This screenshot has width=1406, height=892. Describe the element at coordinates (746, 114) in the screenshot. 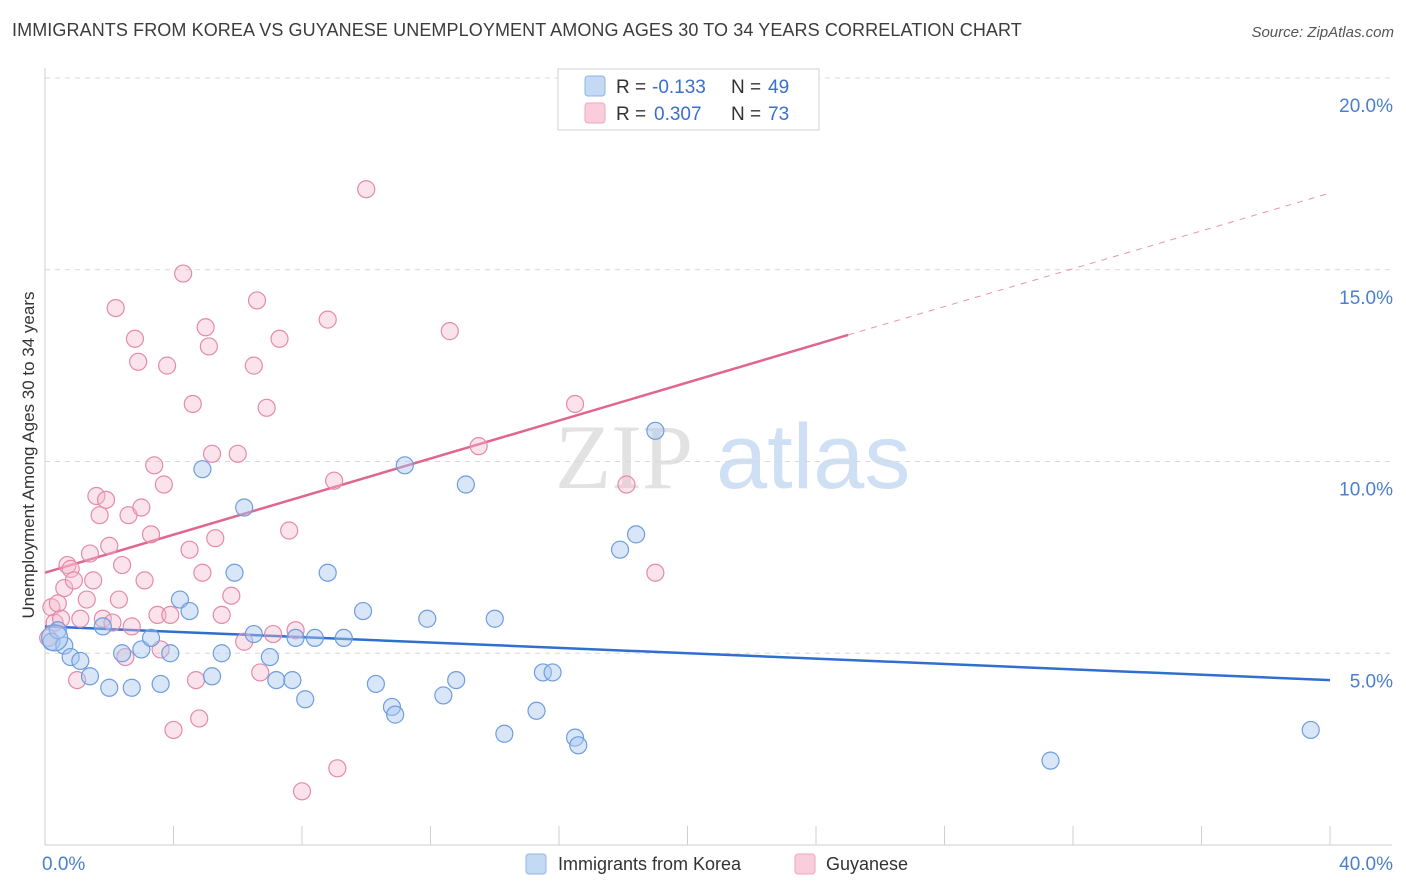

I see `legend-n-label-guyanese: N =` at that location.